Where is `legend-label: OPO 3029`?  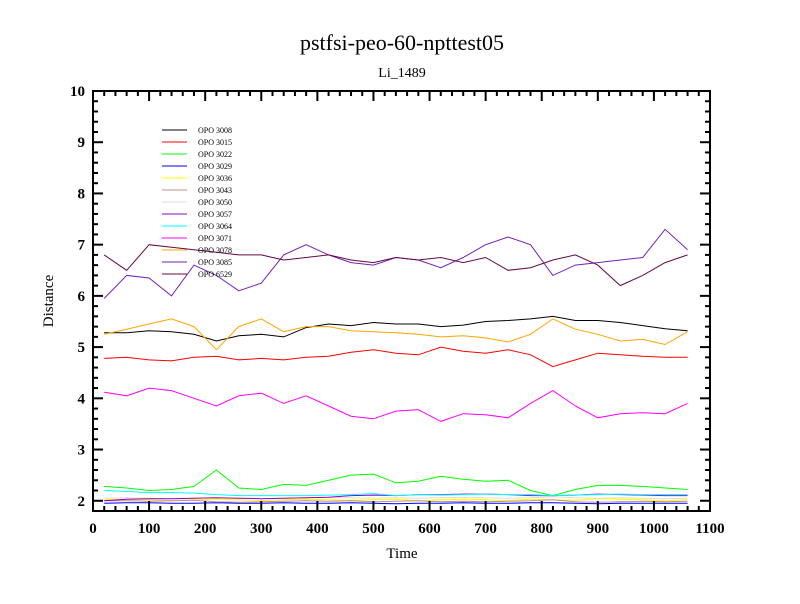
legend-label: OPO 3029 is located at coordinates (215, 166).